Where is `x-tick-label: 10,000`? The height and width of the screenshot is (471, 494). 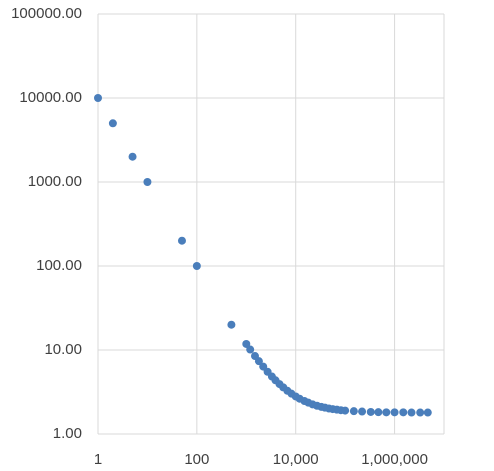 x-tick-label: 10,000 is located at coordinates (296, 459).